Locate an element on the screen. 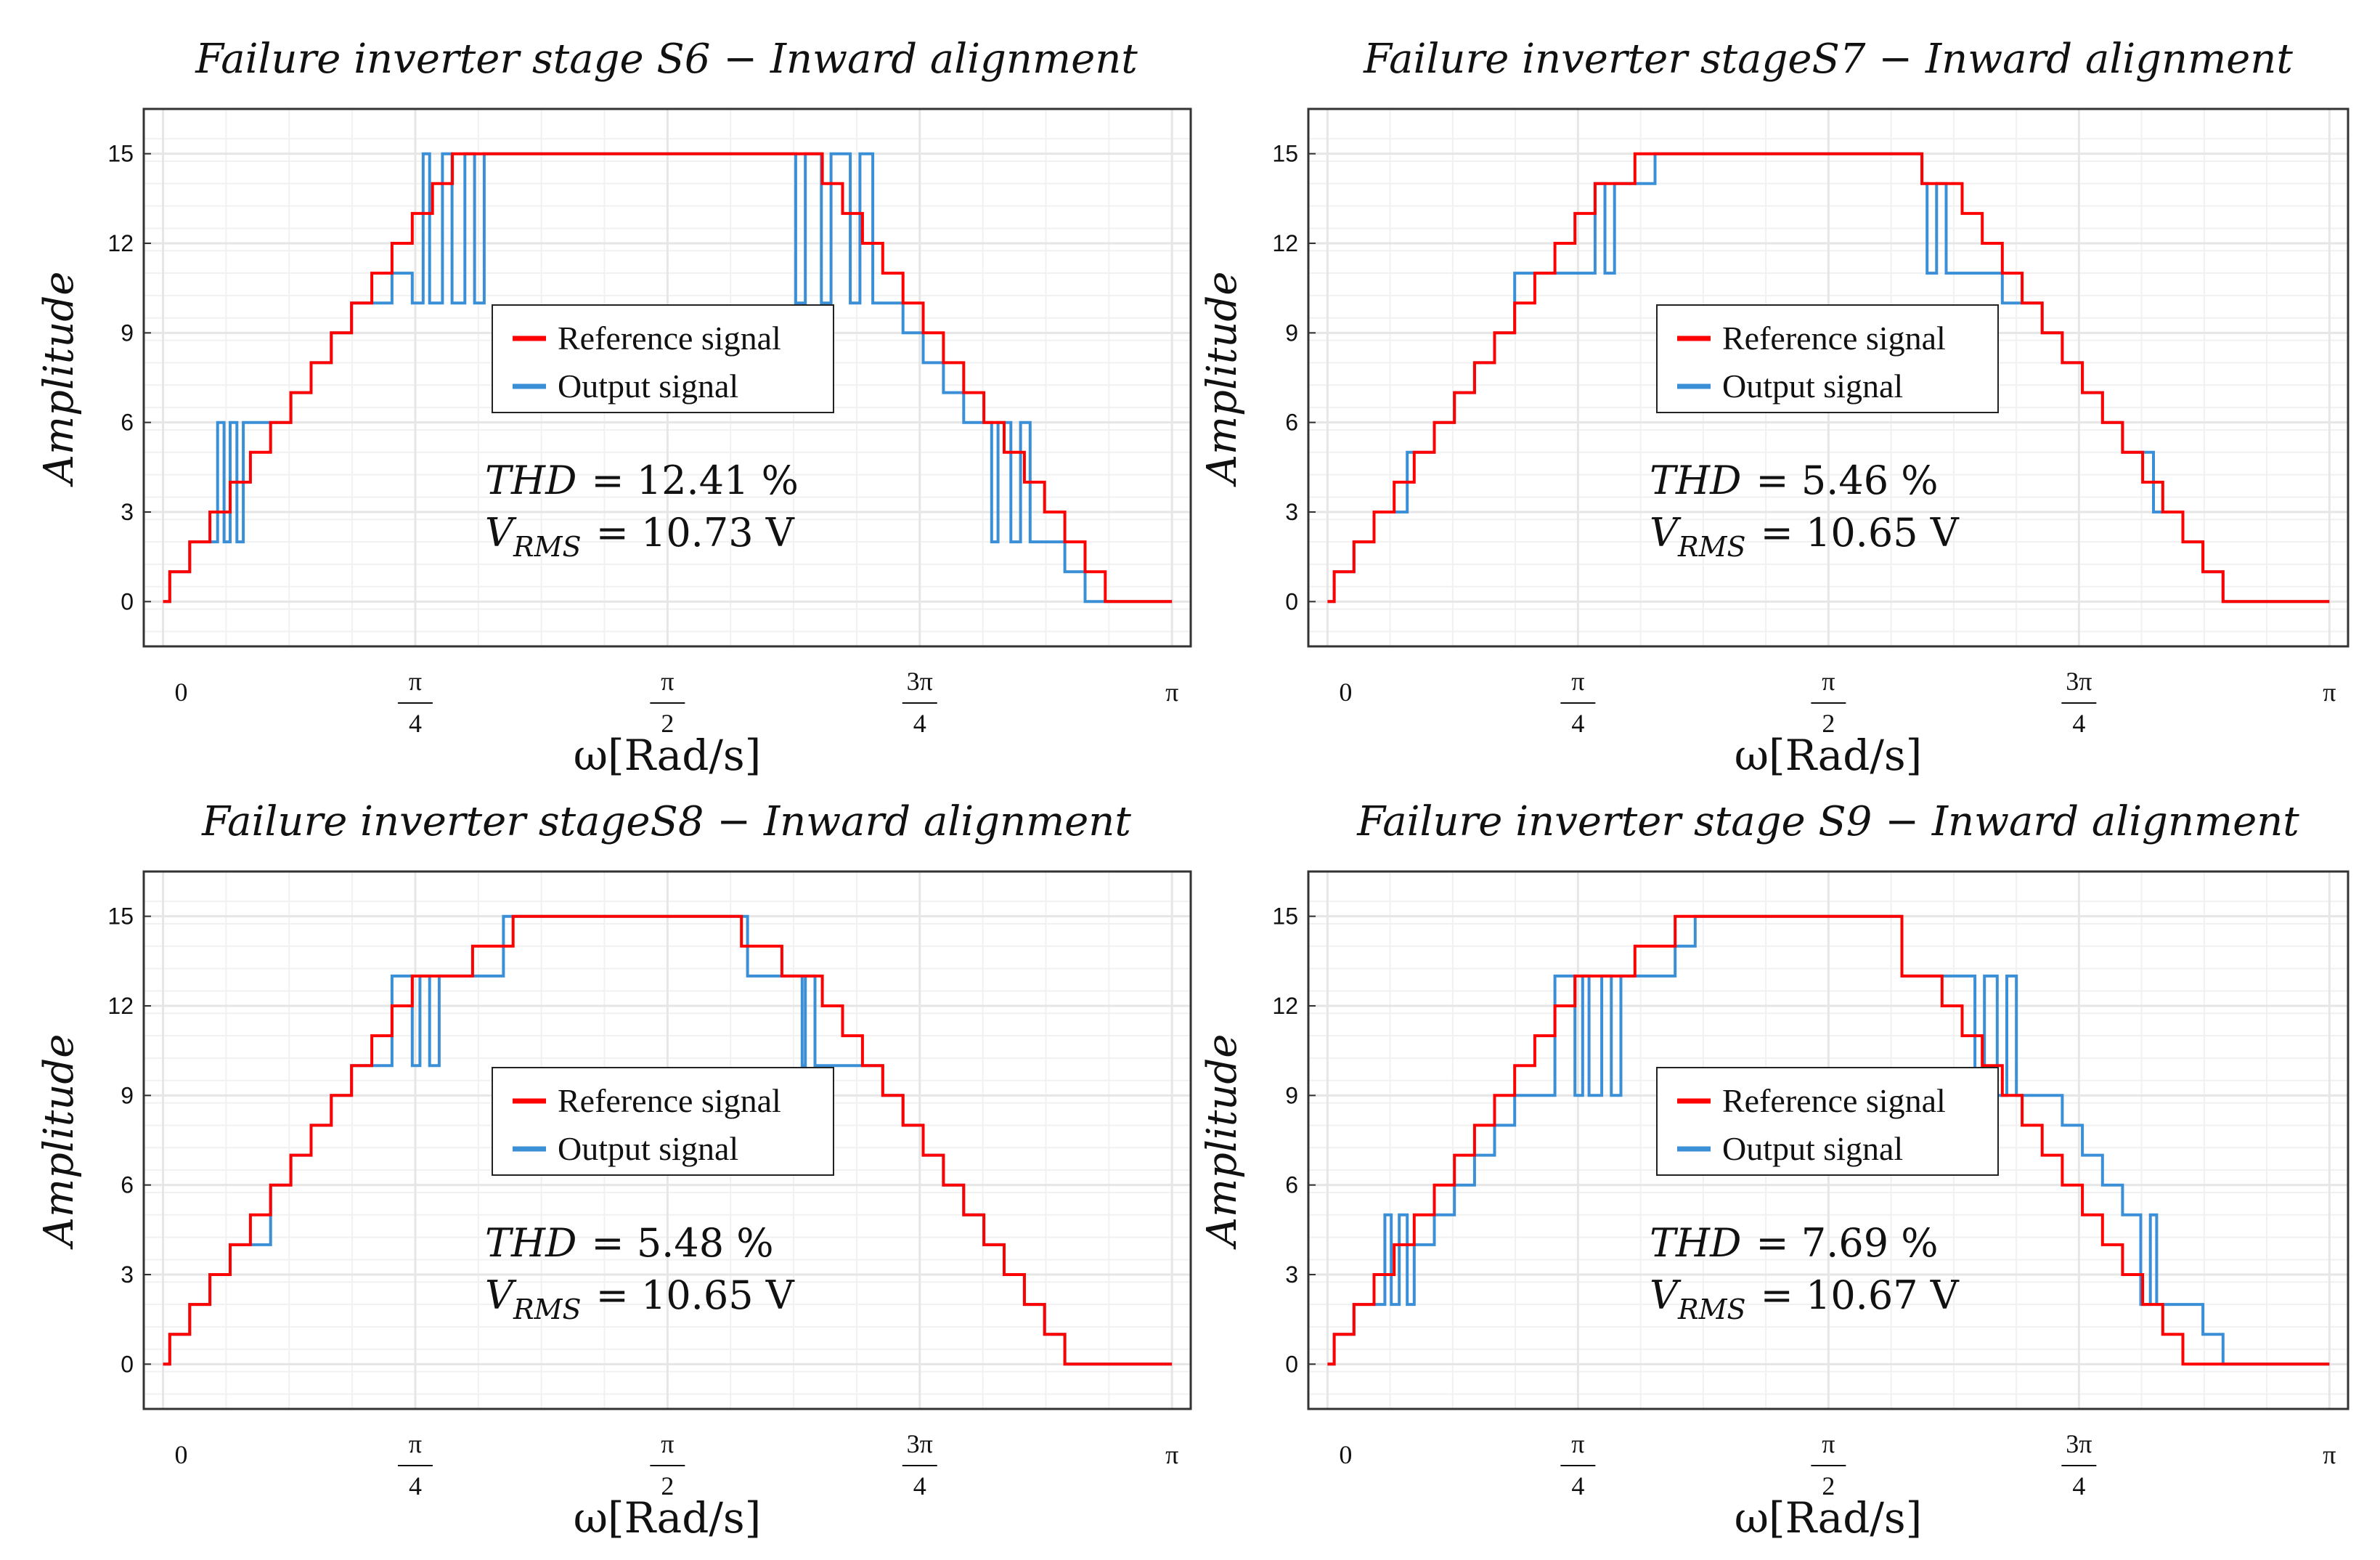 The width and height of the screenshot is (2380, 1560). vrms-annotation: VRMS = 10.65 V is located at coordinates (1805, 536).